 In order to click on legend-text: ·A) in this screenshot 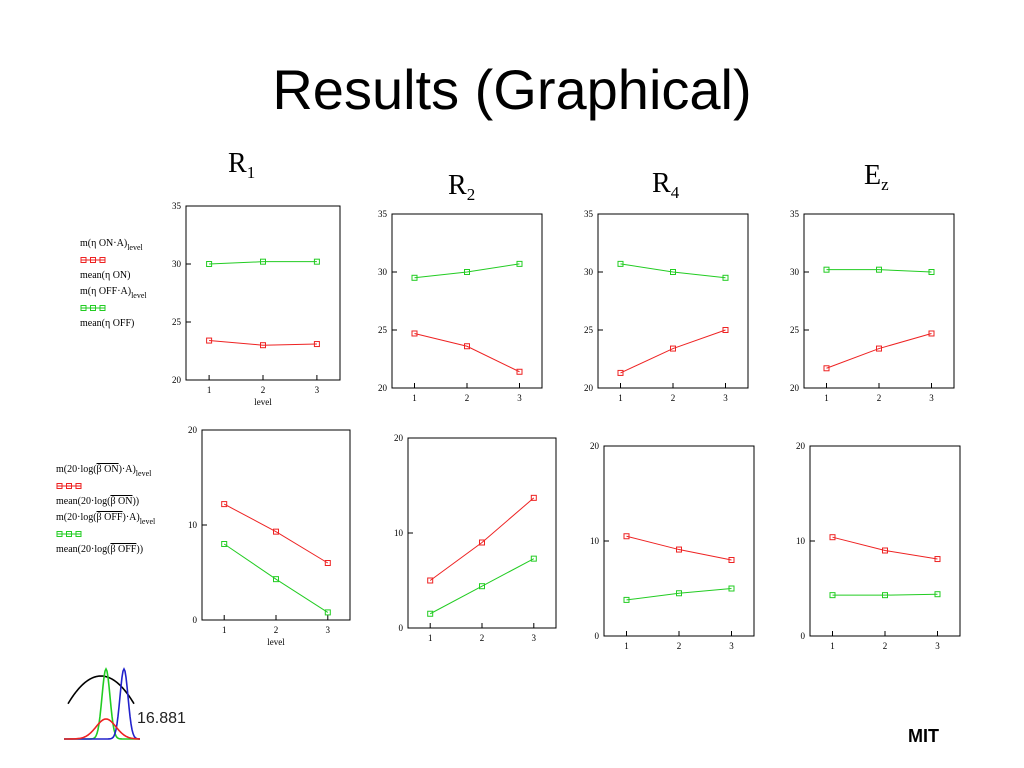, I will do `click(120, 243)`.